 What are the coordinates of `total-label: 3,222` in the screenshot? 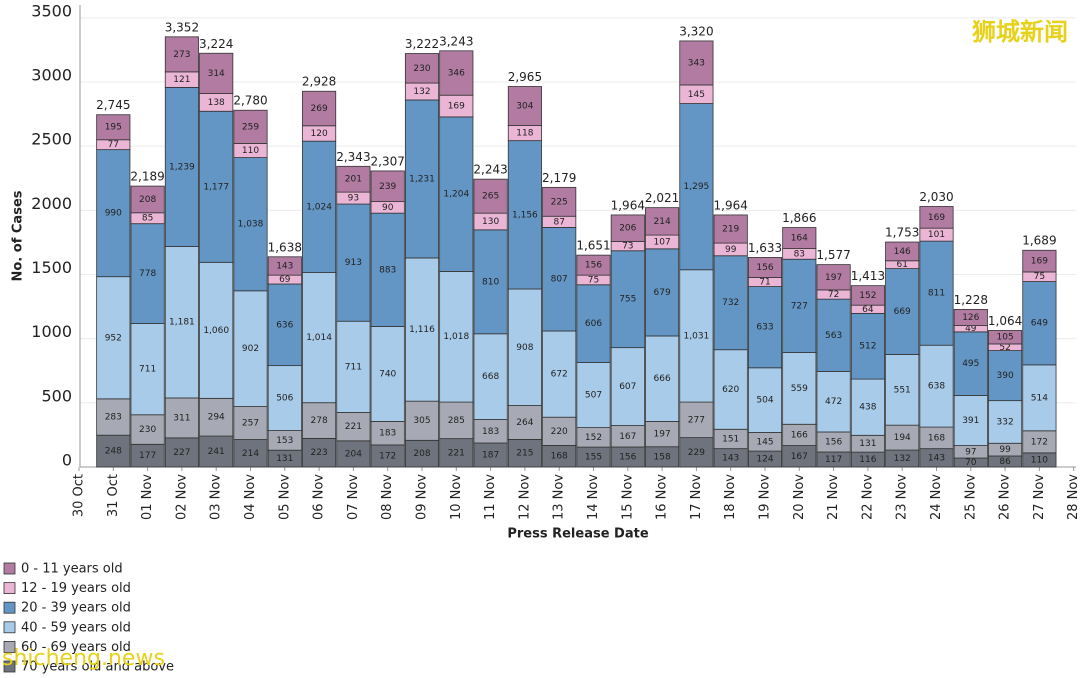 It's located at (422, 44).